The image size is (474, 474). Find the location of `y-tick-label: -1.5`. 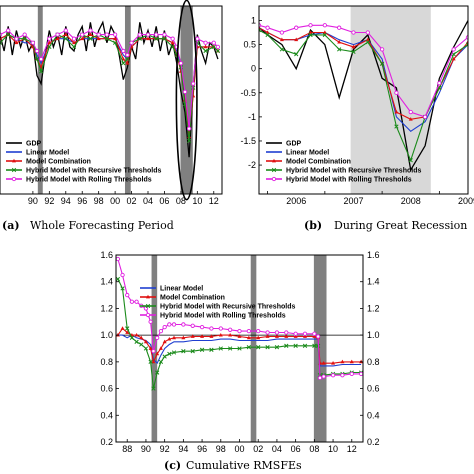

y-tick-label: -1.5 is located at coordinates (248, 141).